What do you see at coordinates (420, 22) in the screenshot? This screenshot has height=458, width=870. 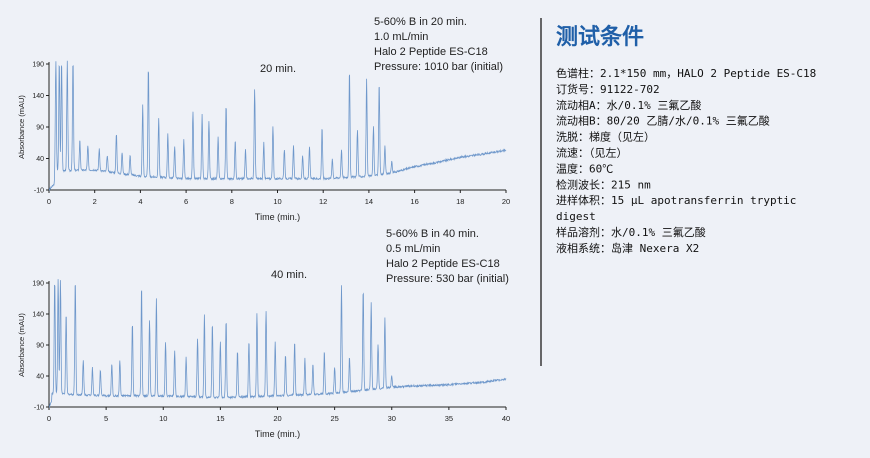 I see `run-condition-line: 5-60% B in 20 min.` at bounding box center [420, 22].